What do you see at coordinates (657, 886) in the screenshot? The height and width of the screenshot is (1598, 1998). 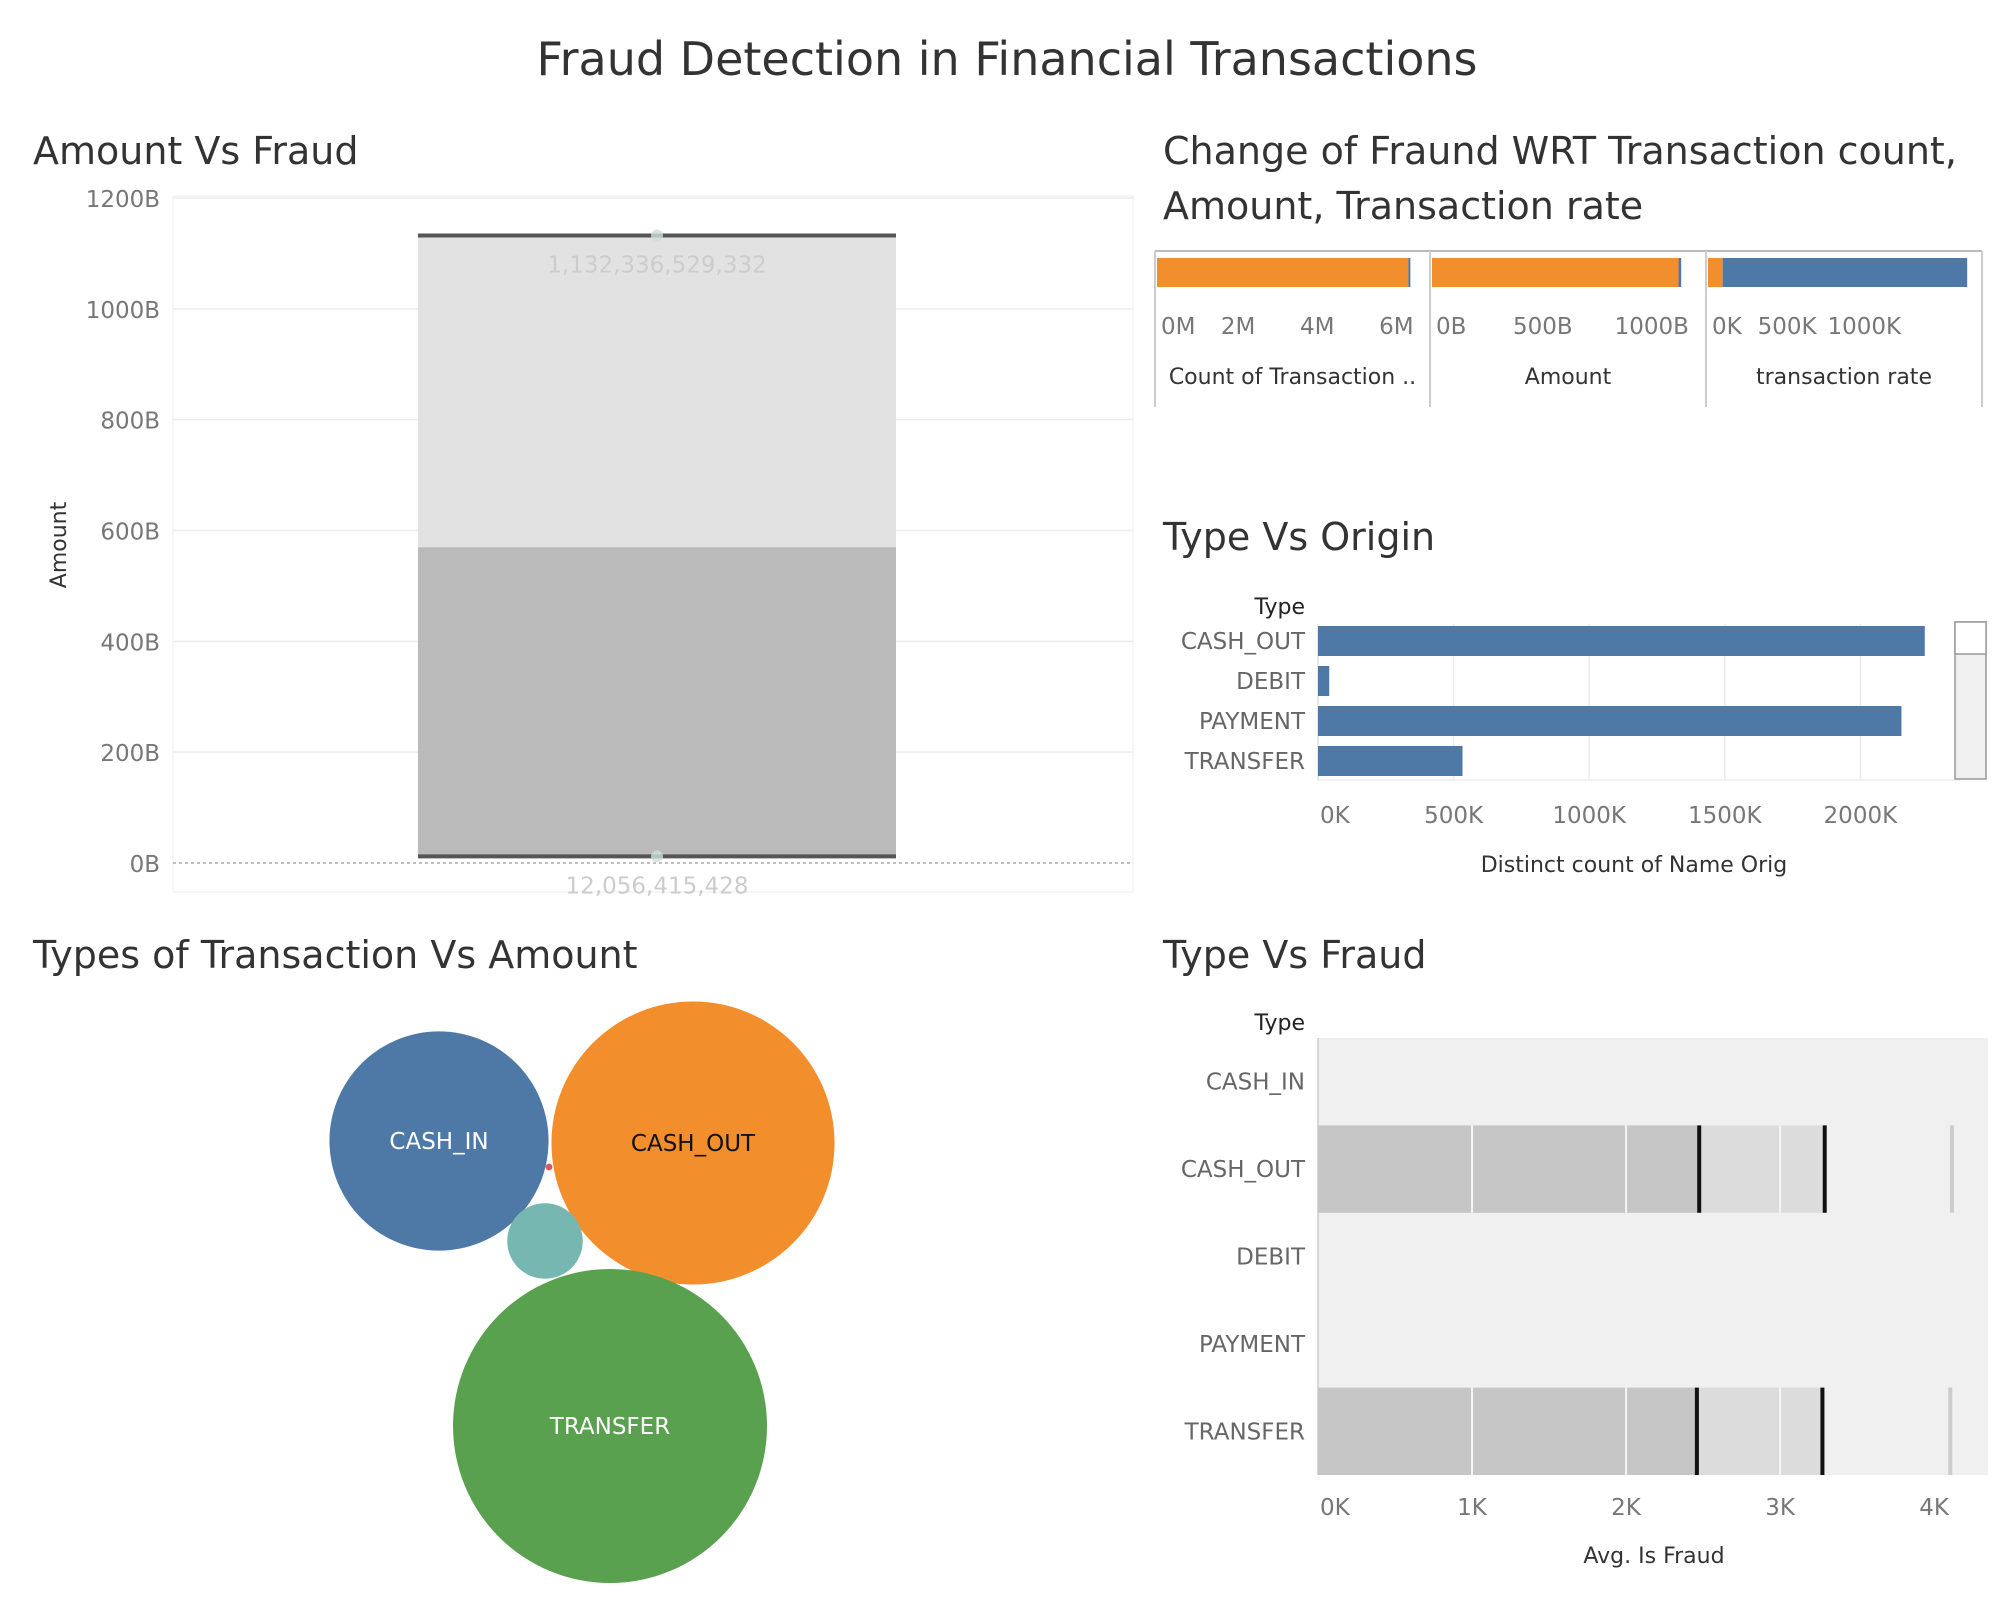 I see `marker-label: 12,056,415,428` at bounding box center [657, 886].